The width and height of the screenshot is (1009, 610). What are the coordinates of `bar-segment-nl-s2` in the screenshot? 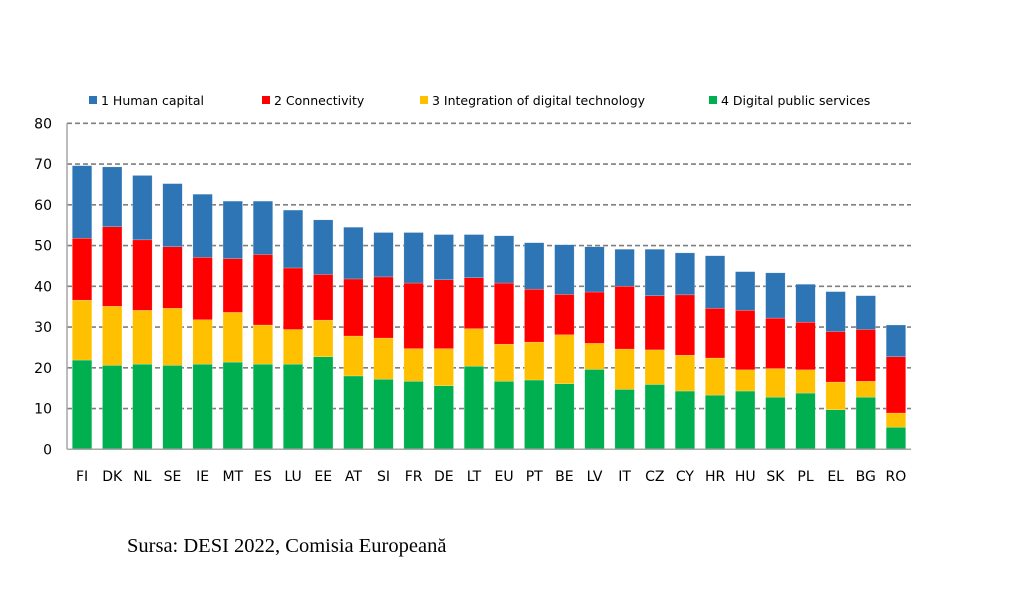 It's located at (142, 275).